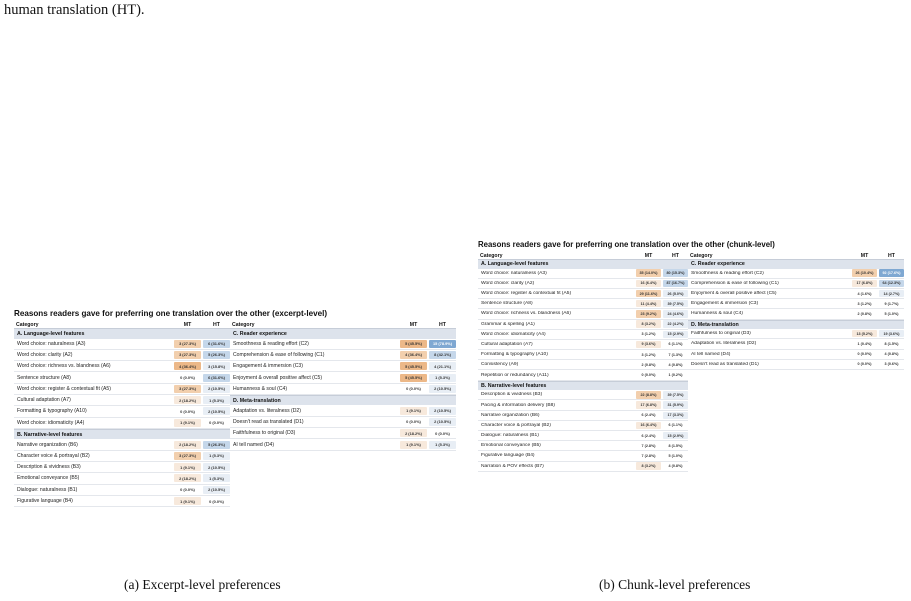 The height and width of the screenshot is (601, 911). I want to click on table-row: Grammar & spelling (A1) 8 (3.2%) 22 (4.2%), so click(583, 325).